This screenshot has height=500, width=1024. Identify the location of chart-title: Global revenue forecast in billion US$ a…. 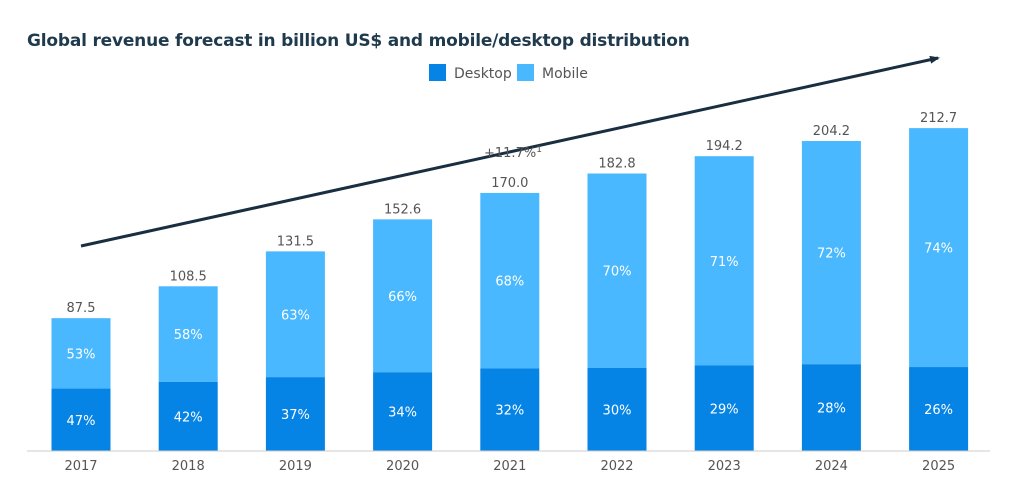
(358, 41).